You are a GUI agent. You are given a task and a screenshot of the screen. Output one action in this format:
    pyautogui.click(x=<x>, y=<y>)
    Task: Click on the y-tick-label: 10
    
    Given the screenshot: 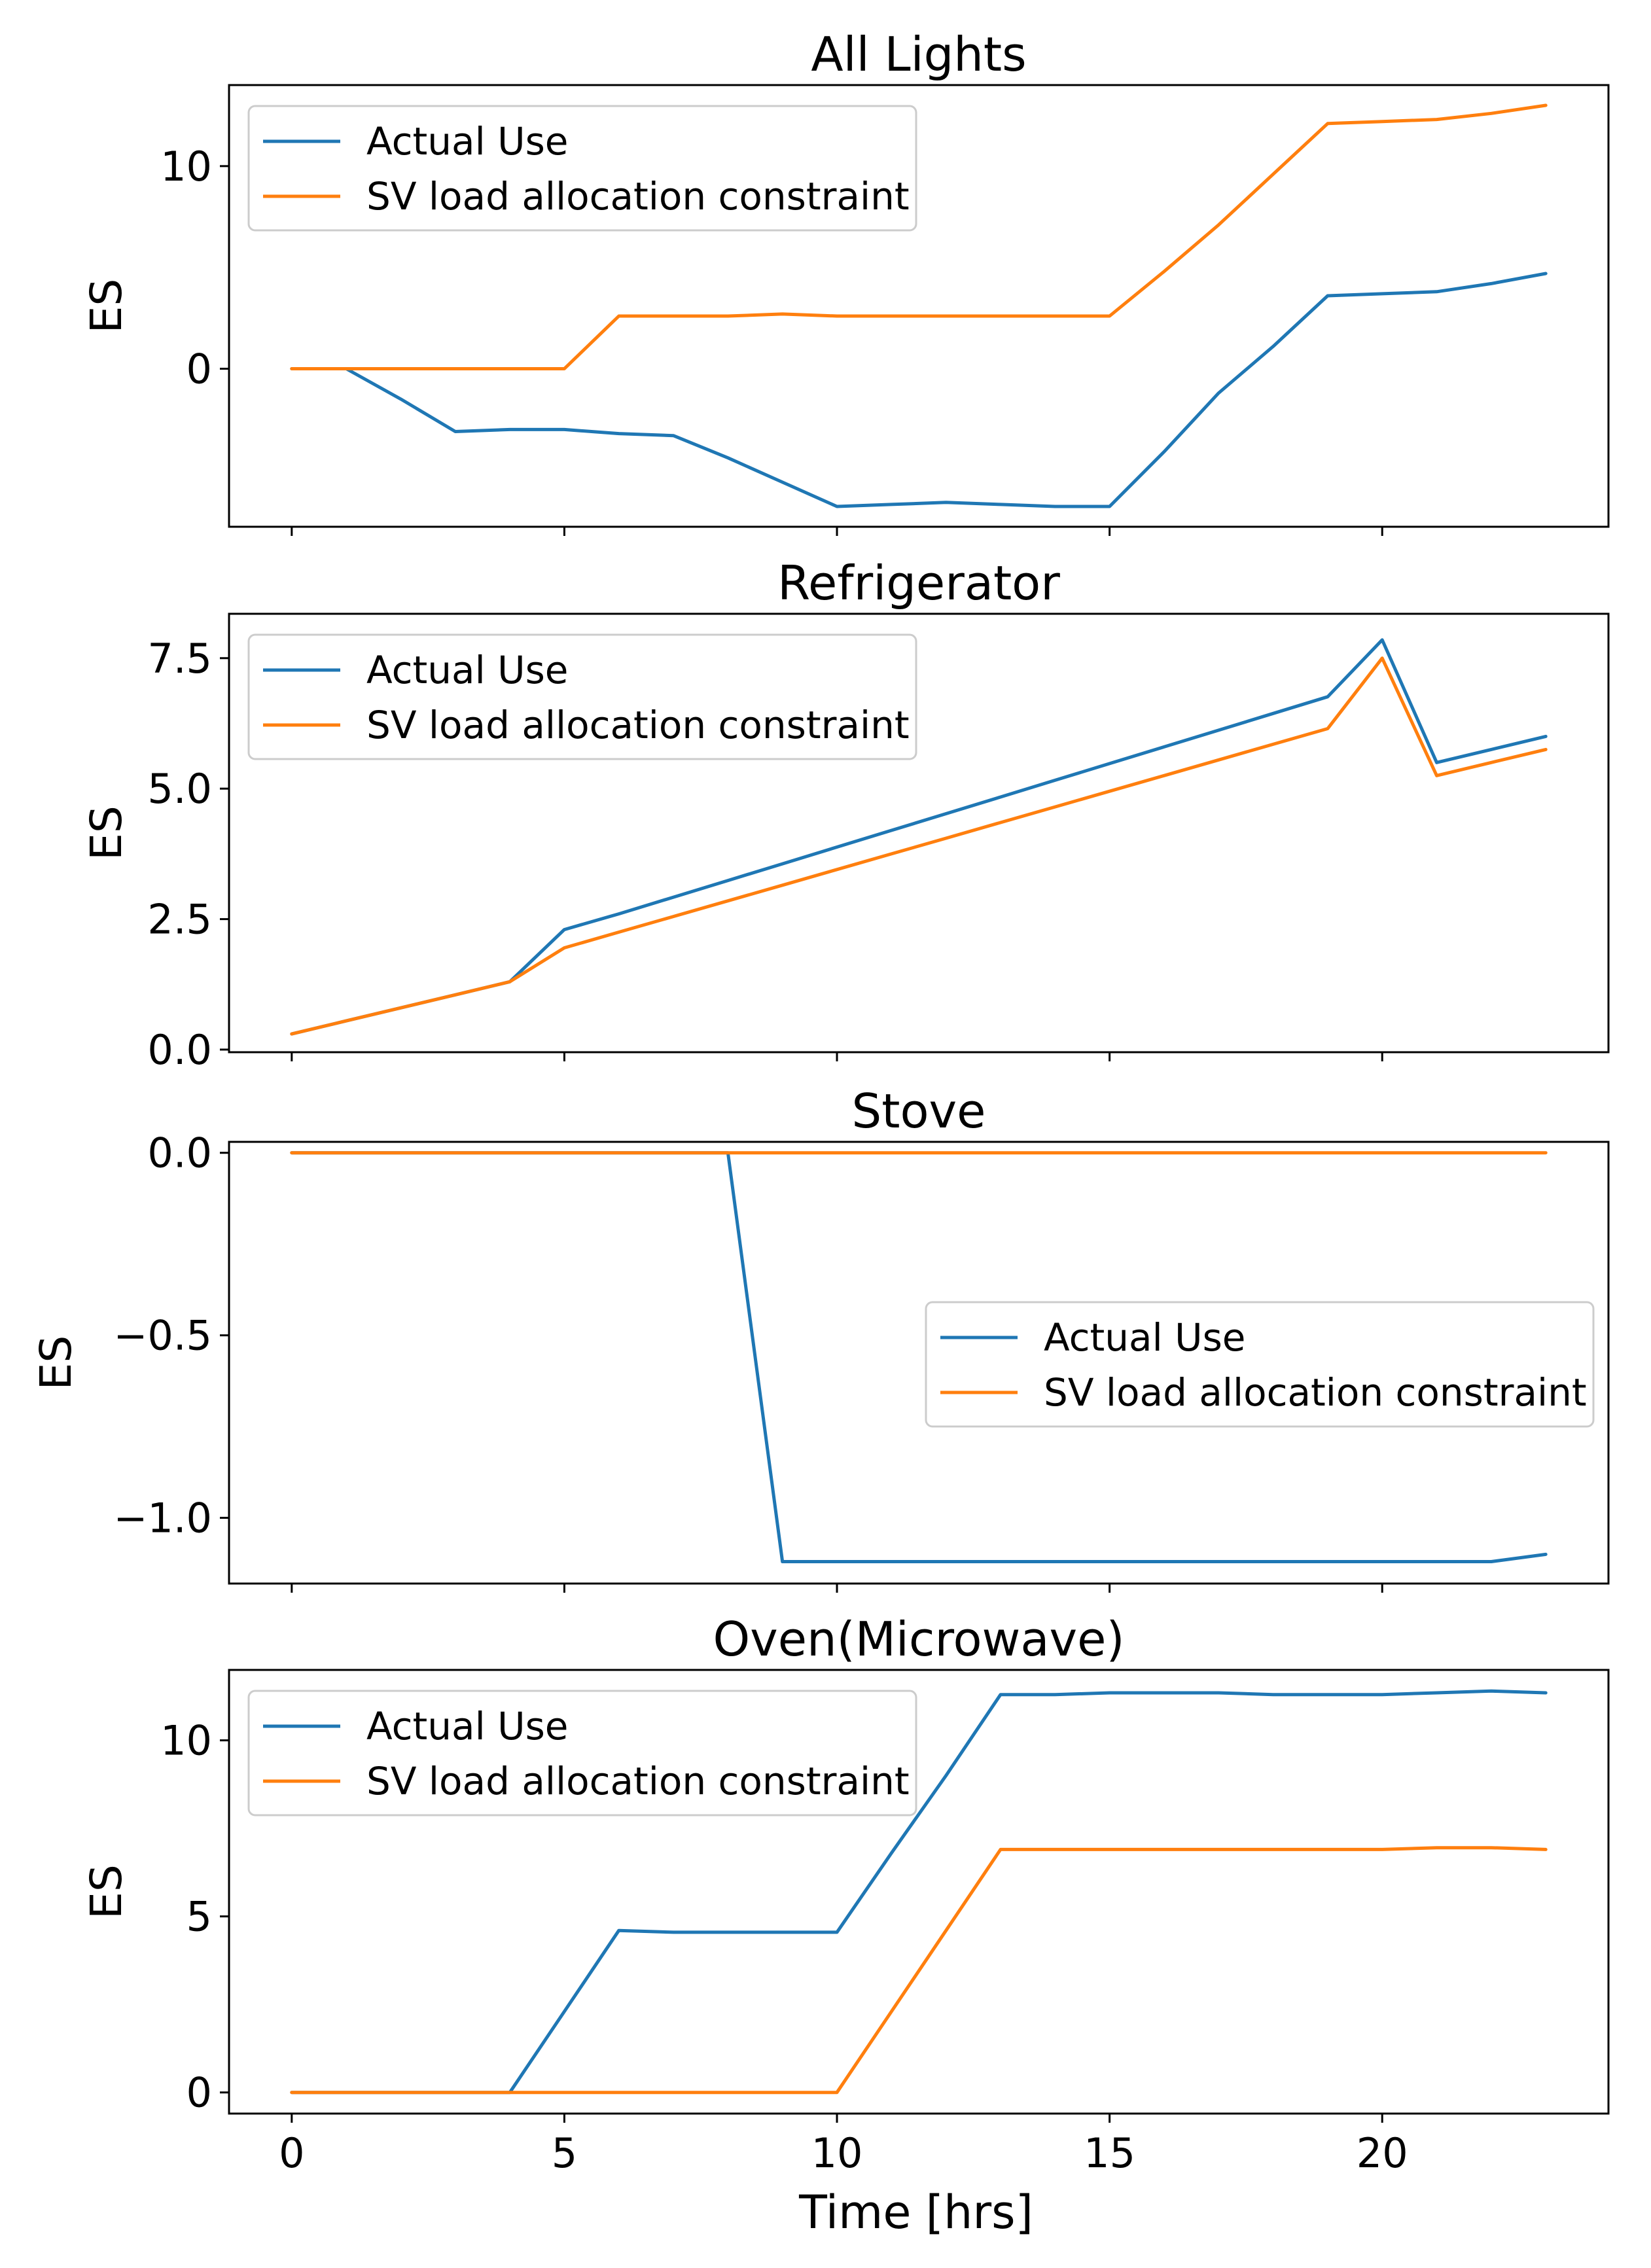 What is the action you would take?
    pyautogui.click(x=186, y=1741)
    